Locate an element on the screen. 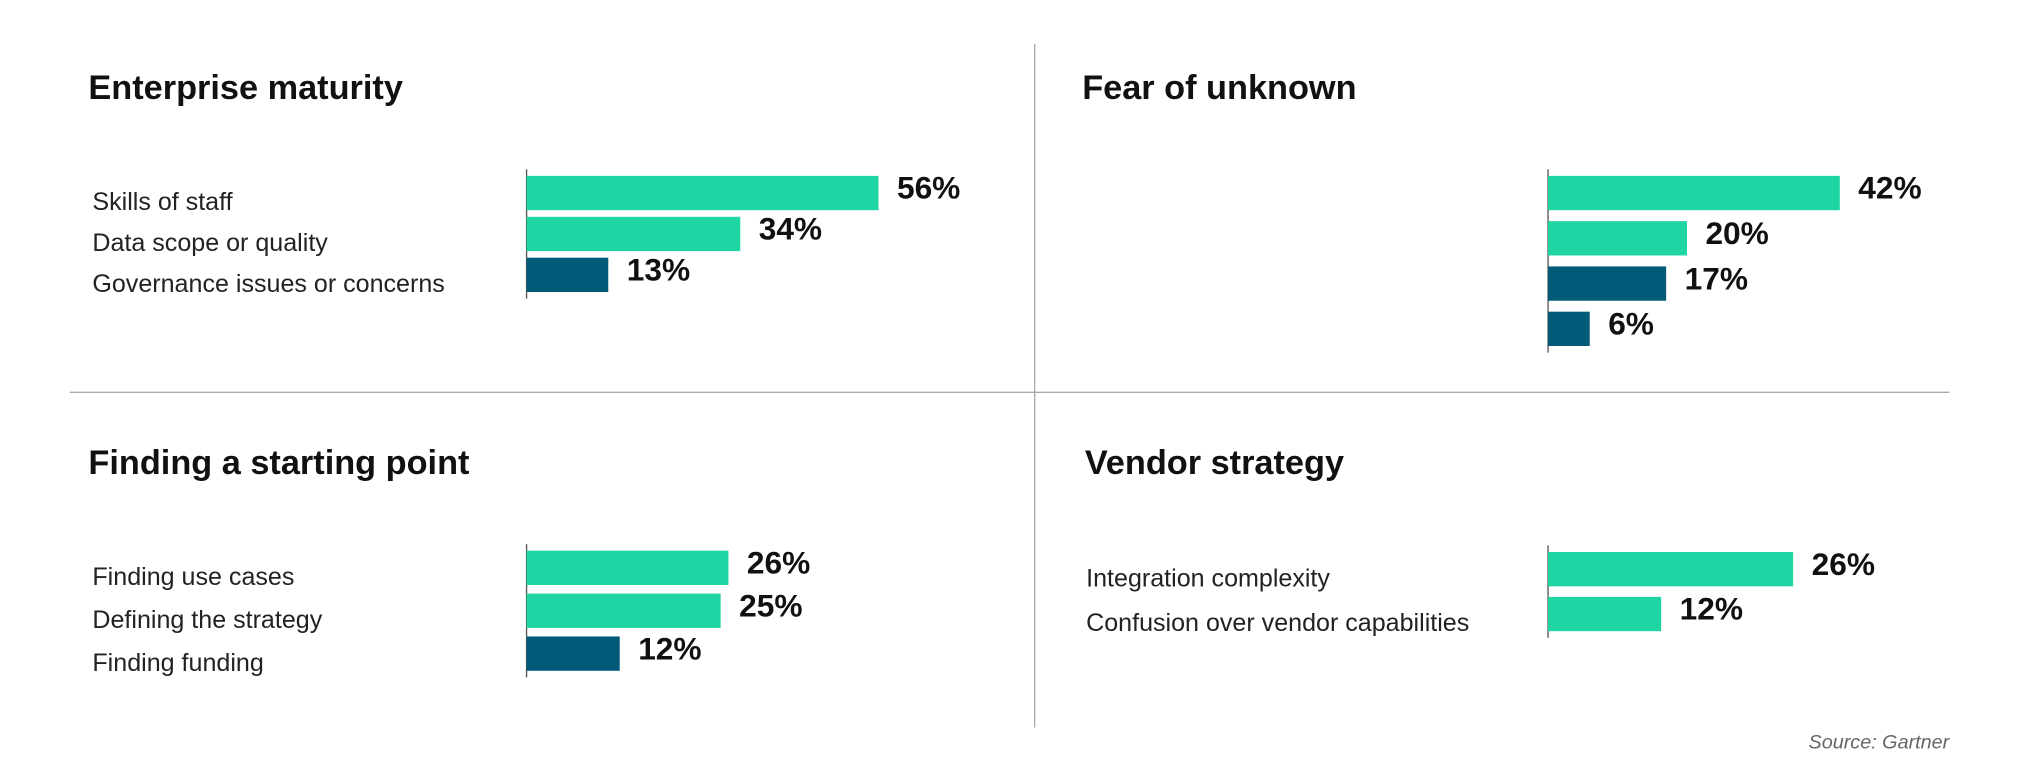 The width and height of the screenshot is (2039, 782). chart-title: Vendor strategy is located at coordinates (1214, 463).